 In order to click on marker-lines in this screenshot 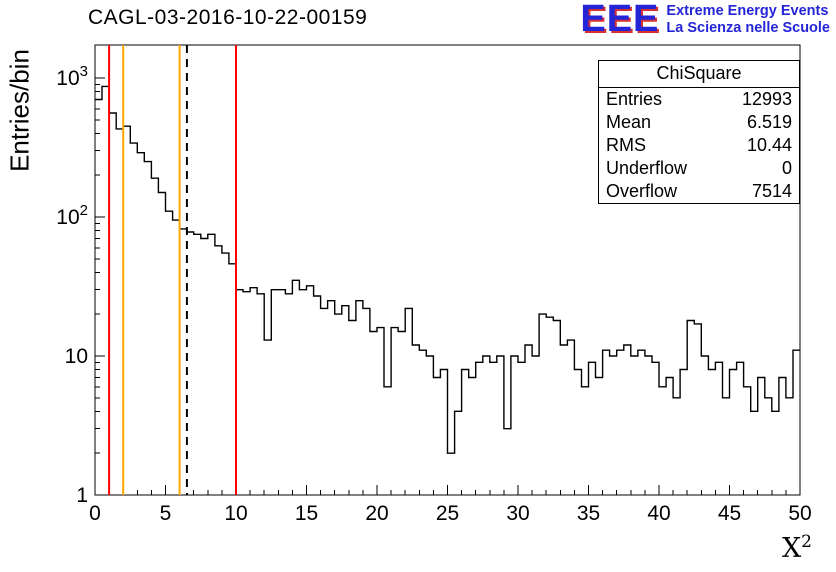, I will do `click(172, 270)`.